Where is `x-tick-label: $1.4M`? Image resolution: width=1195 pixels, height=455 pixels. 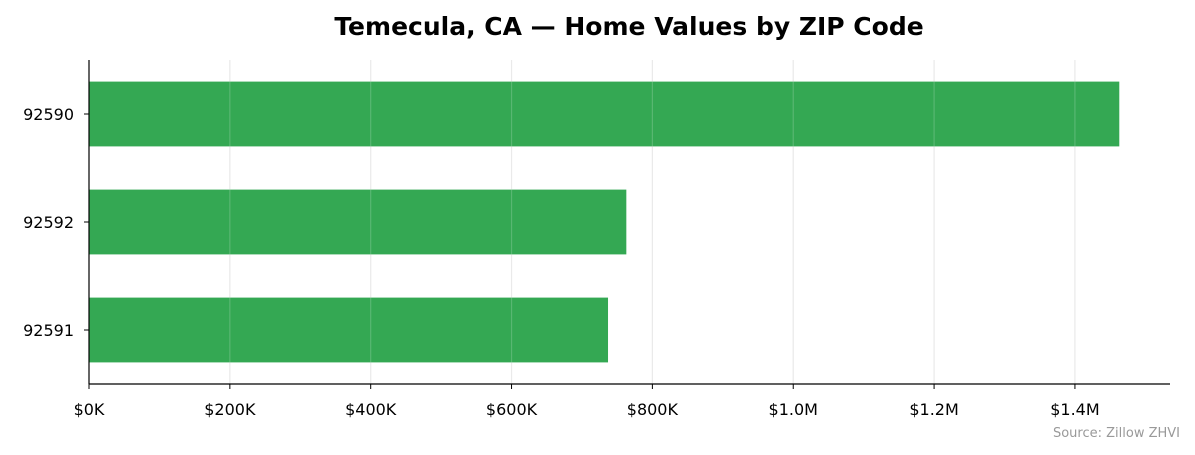
x-tick-label: $1.4M is located at coordinates (1074, 409).